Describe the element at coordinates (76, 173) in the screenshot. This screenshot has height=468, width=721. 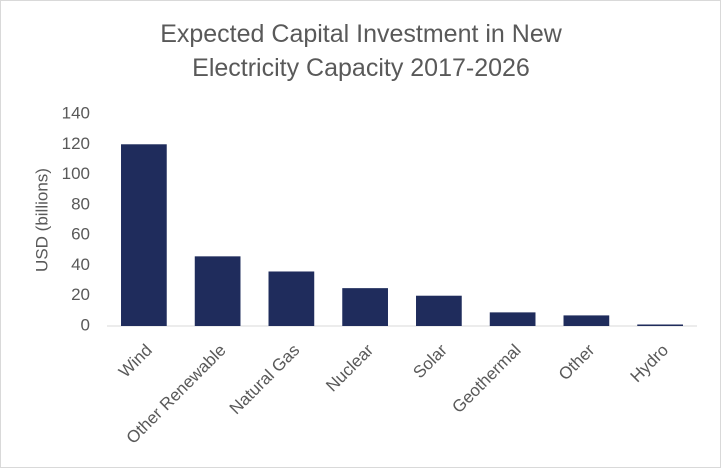
I see `y-tick-label: 100` at that location.